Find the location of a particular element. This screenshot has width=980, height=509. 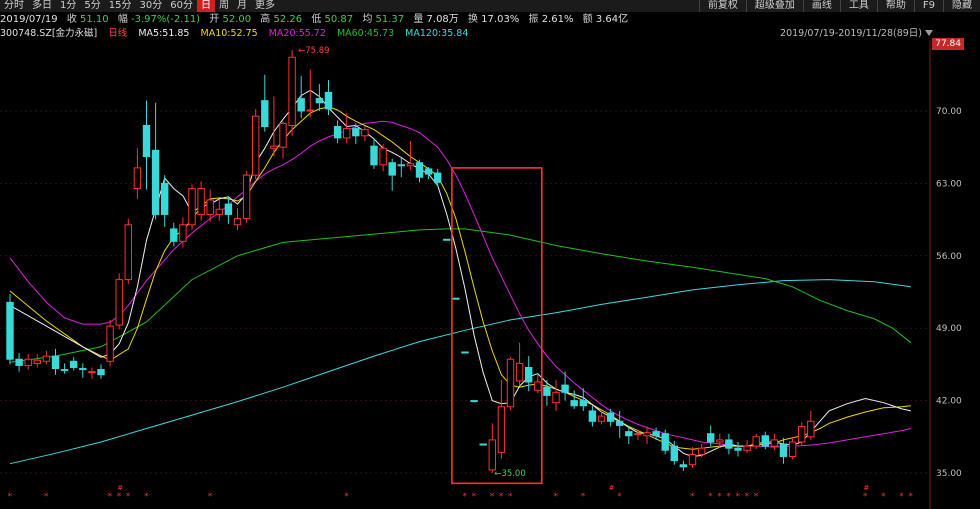

period-tab-0: 分时 is located at coordinates (14, 5).